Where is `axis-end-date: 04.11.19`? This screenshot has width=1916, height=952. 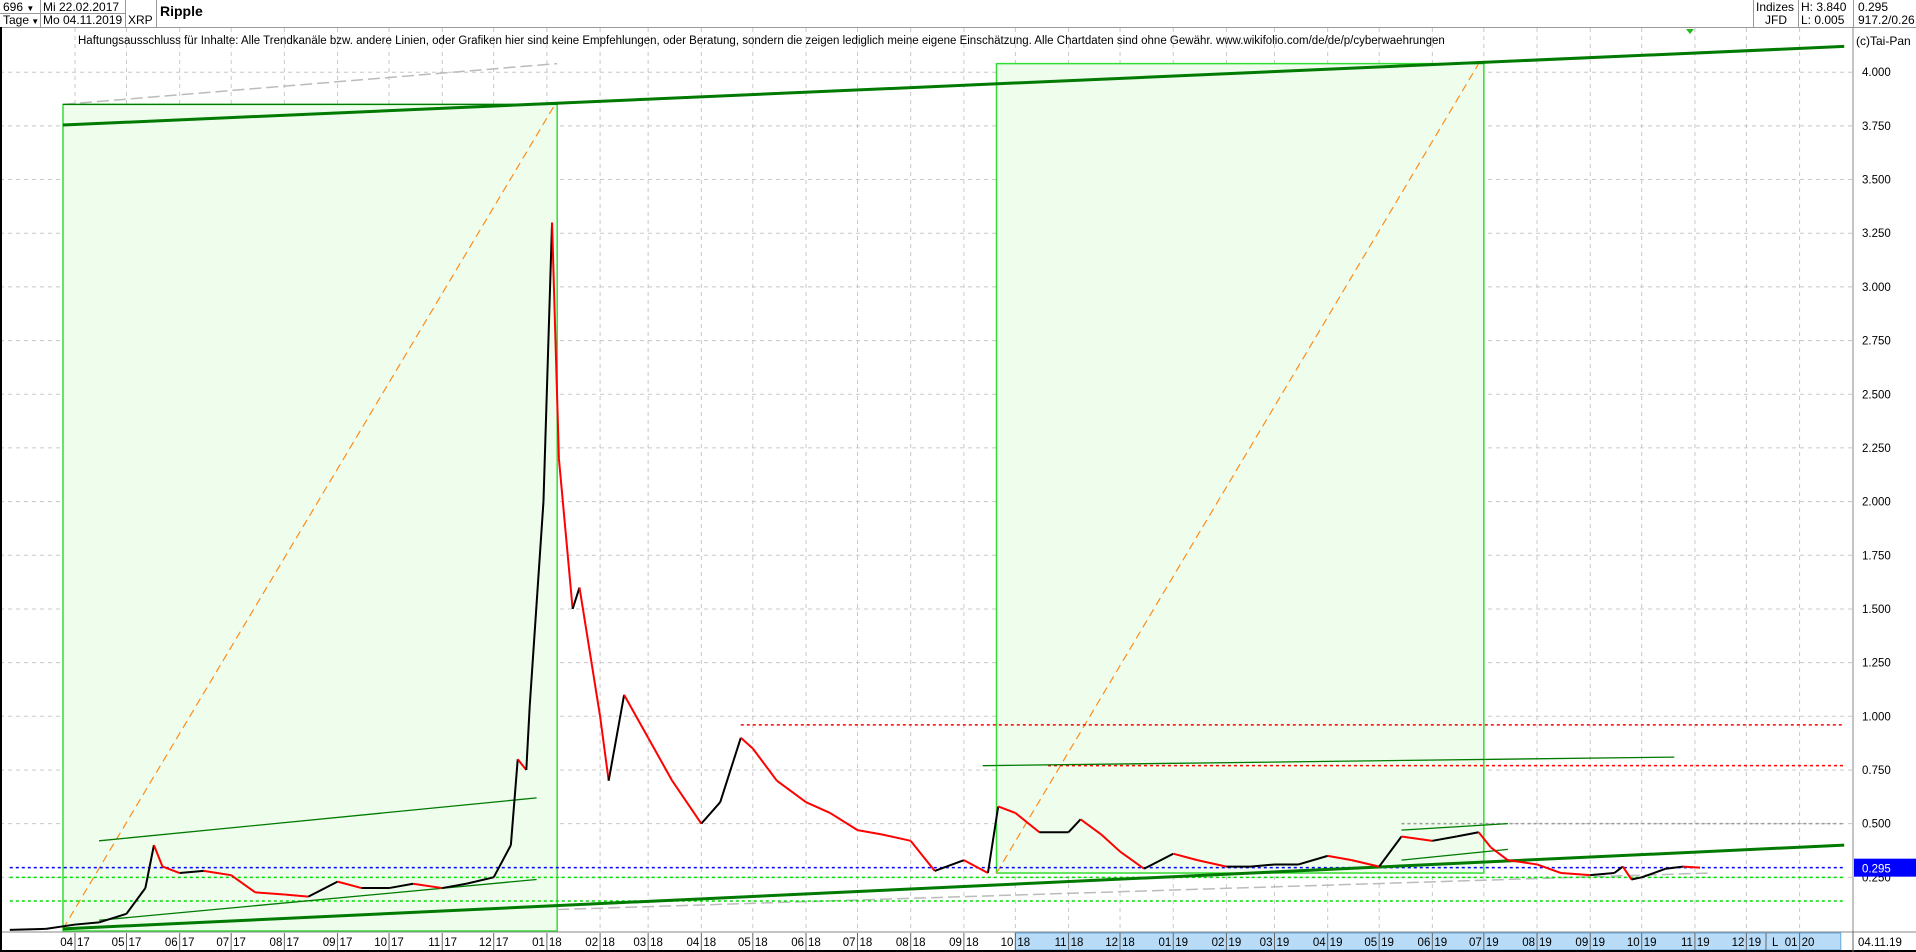 axis-end-date: 04.11.19 is located at coordinates (1880, 943).